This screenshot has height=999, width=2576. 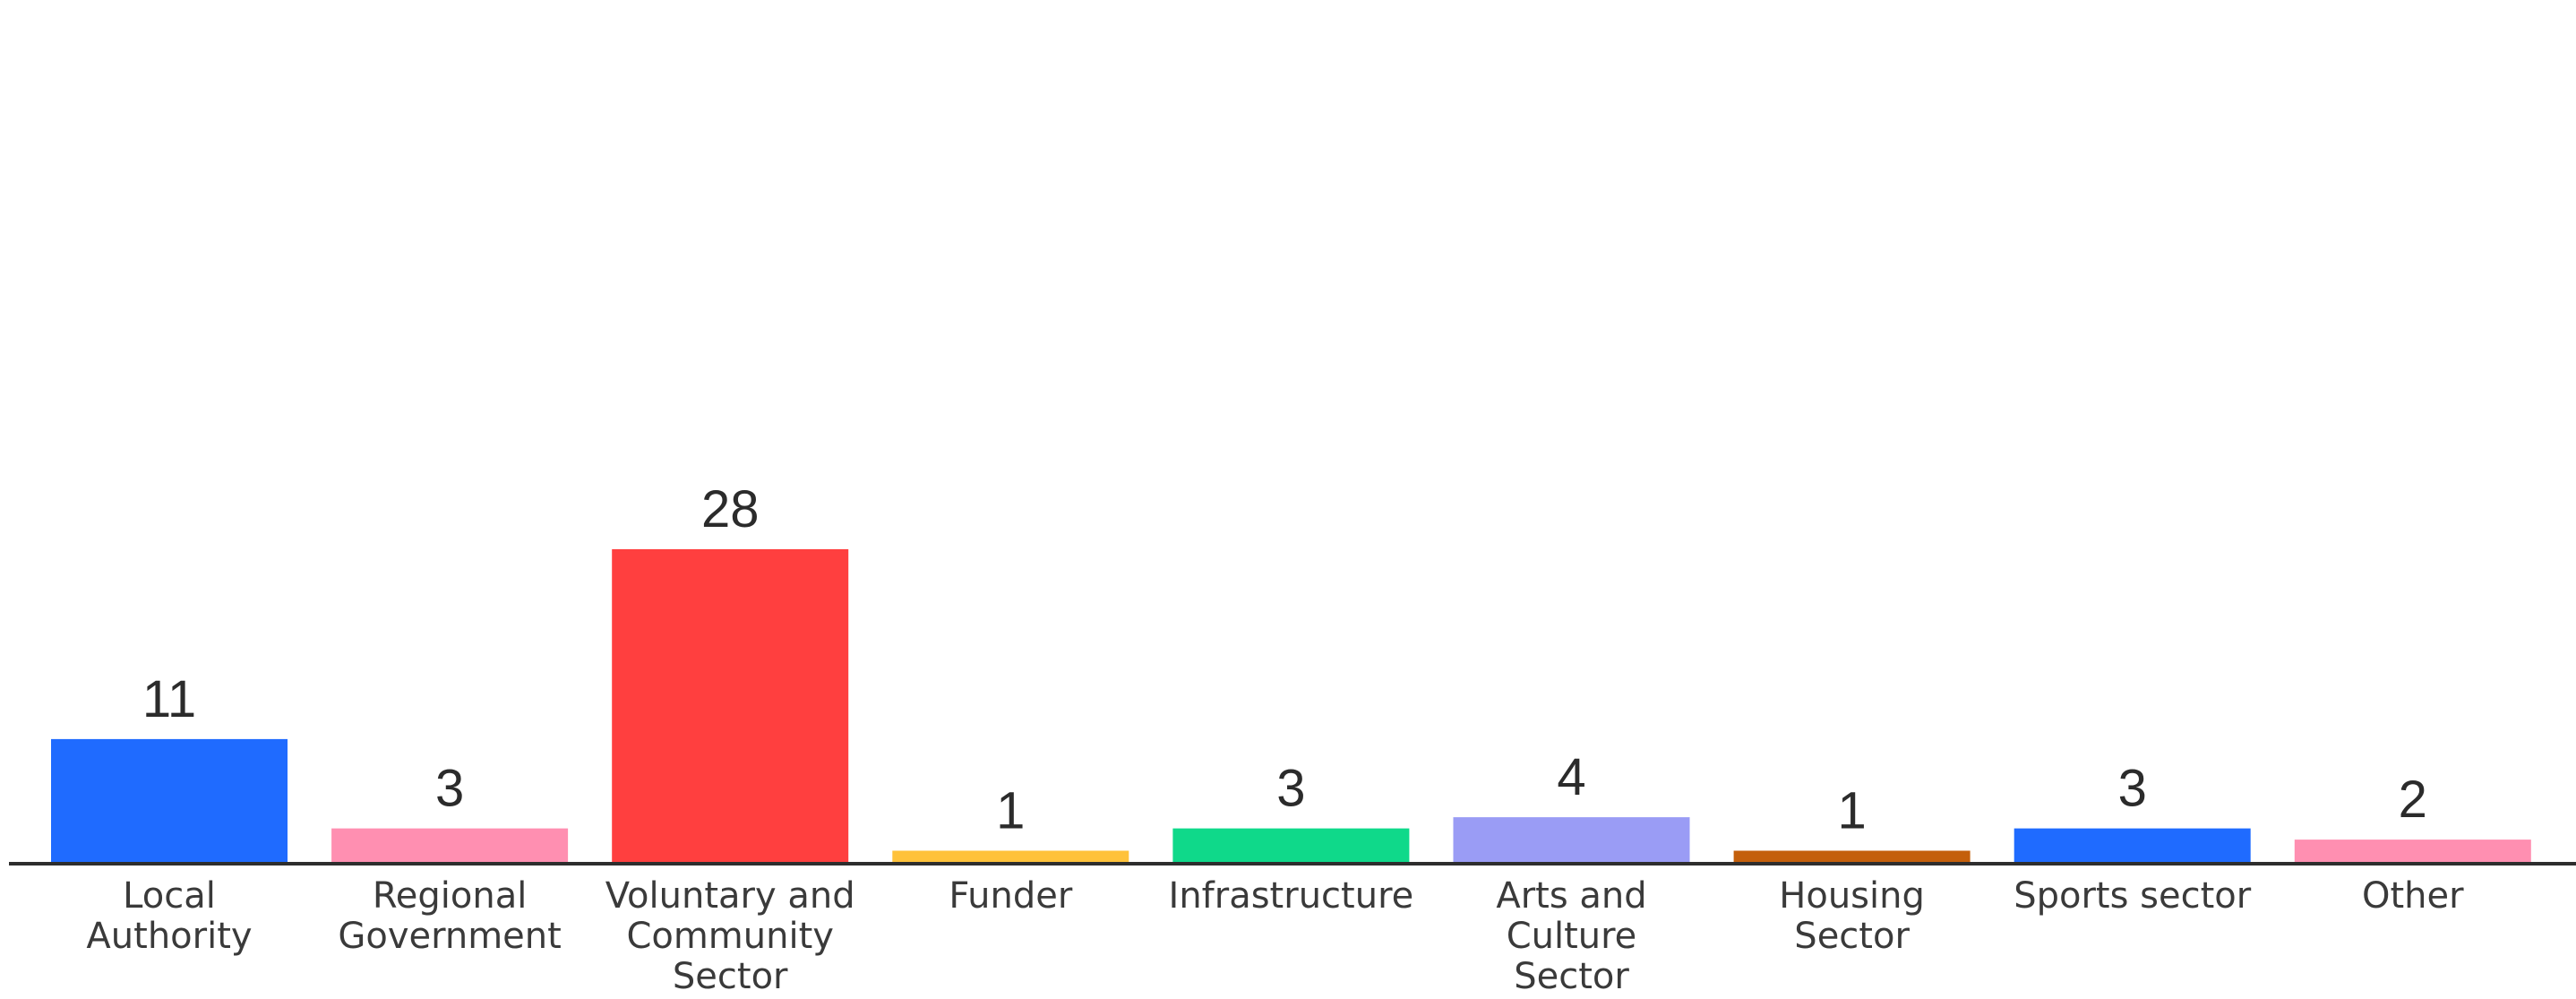 What do you see at coordinates (2412, 851) in the screenshot?
I see `bar-other` at bounding box center [2412, 851].